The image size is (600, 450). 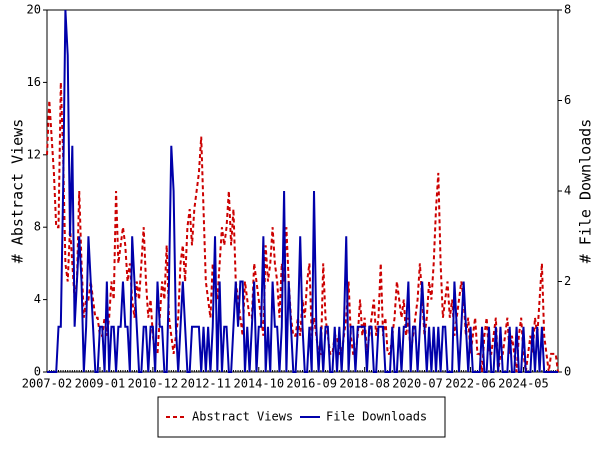 What do you see at coordinates (301, 417) in the screenshot?
I see `legend-box` at bounding box center [301, 417].